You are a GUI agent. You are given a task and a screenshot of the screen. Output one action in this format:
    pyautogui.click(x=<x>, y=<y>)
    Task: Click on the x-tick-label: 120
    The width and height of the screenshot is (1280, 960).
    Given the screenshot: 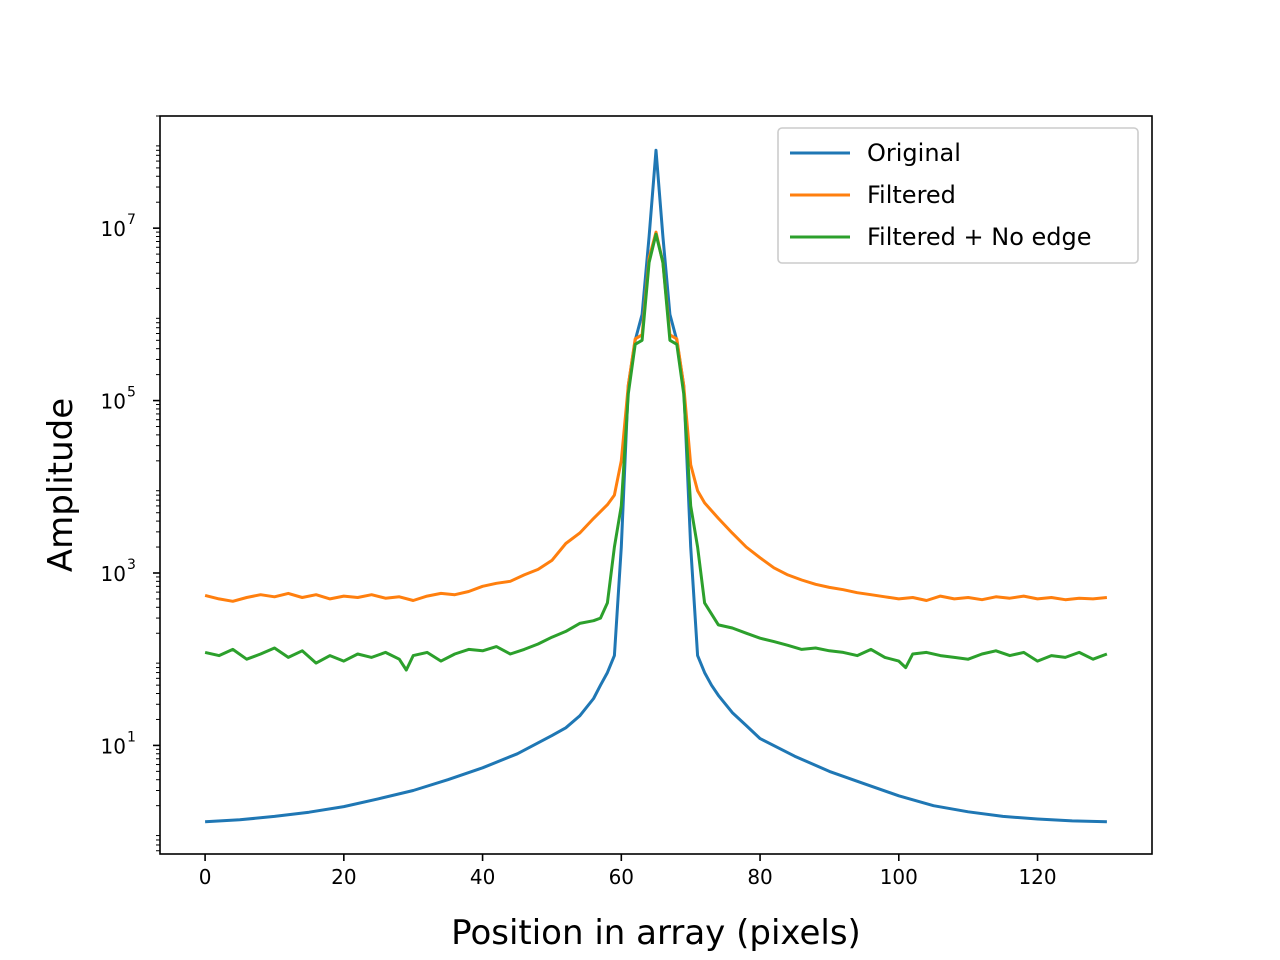 What is the action you would take?
    pyautogui.click(x=1037, y=877)
    